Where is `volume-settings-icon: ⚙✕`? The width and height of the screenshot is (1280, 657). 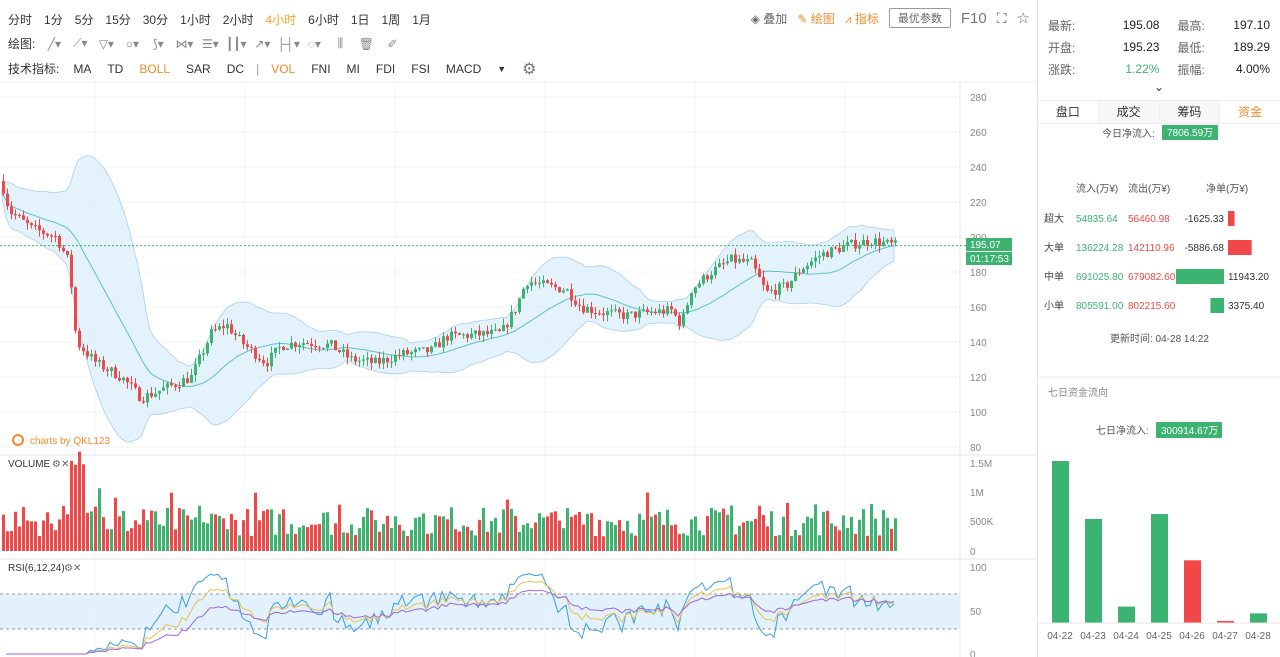 volume-settings-icon: ⚙✕ is located at coordinates (60, 464).